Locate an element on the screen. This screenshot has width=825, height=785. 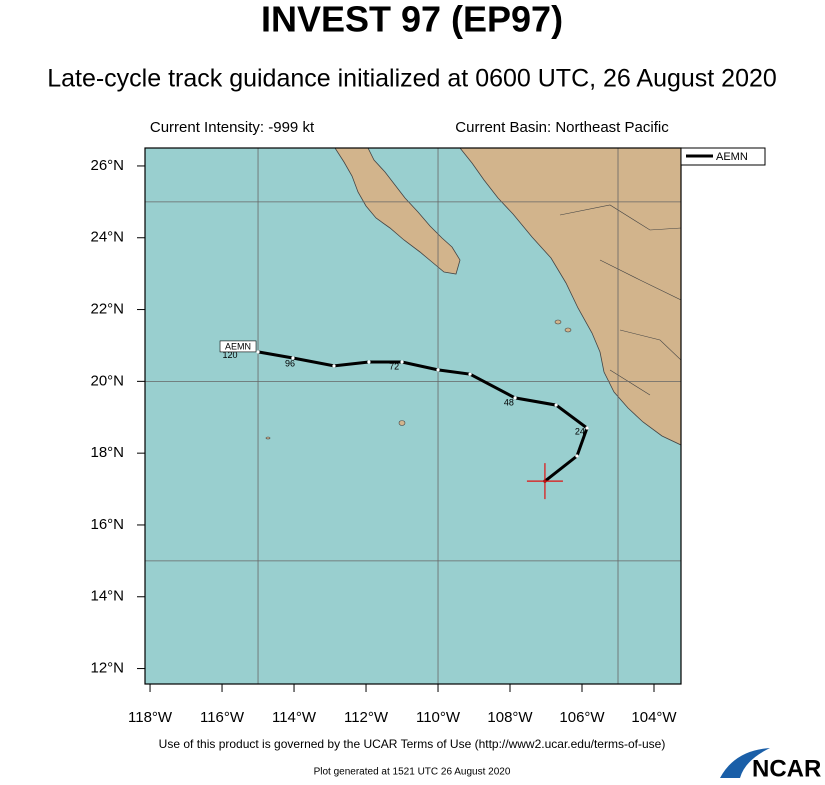
lon-tick-label: 116°W is located at coordinates (222, 717).